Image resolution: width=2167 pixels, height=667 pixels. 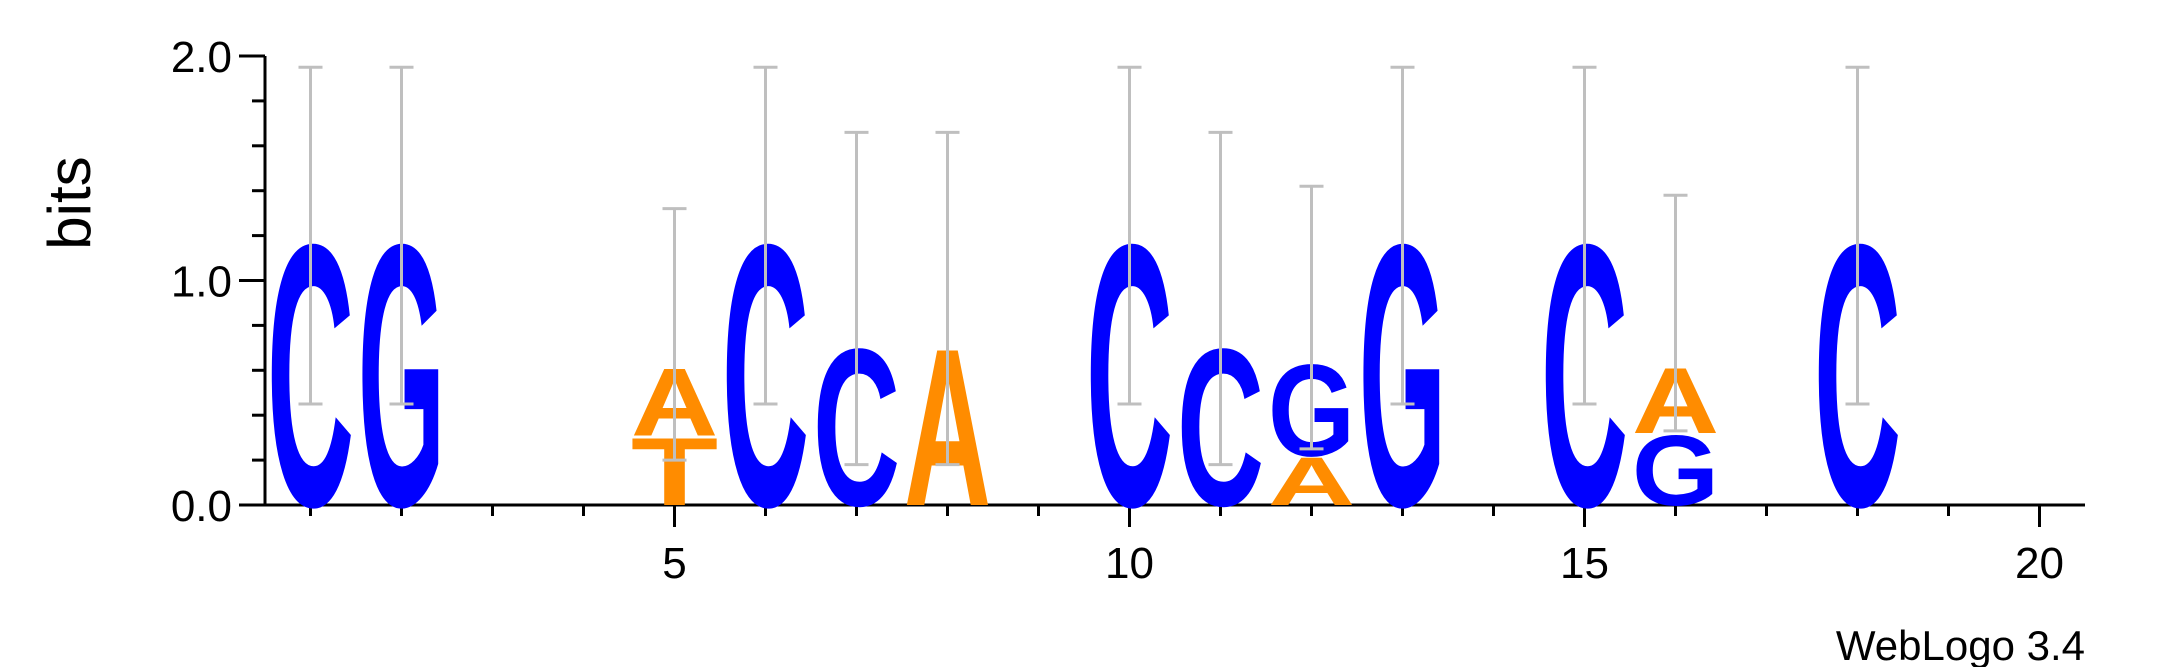 I want to click on y-tick-label: 2.0, so click(x=201, y=57).